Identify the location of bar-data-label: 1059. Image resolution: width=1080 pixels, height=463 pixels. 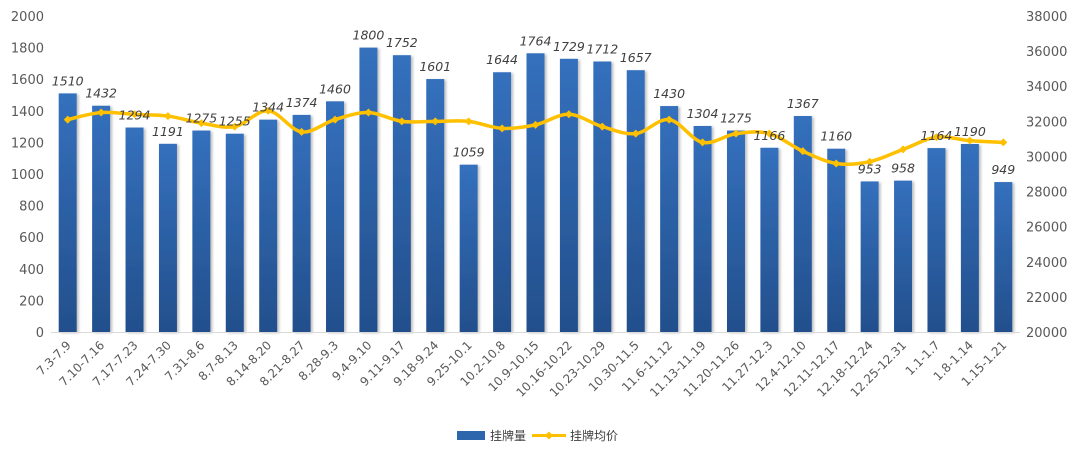
(469, 152).